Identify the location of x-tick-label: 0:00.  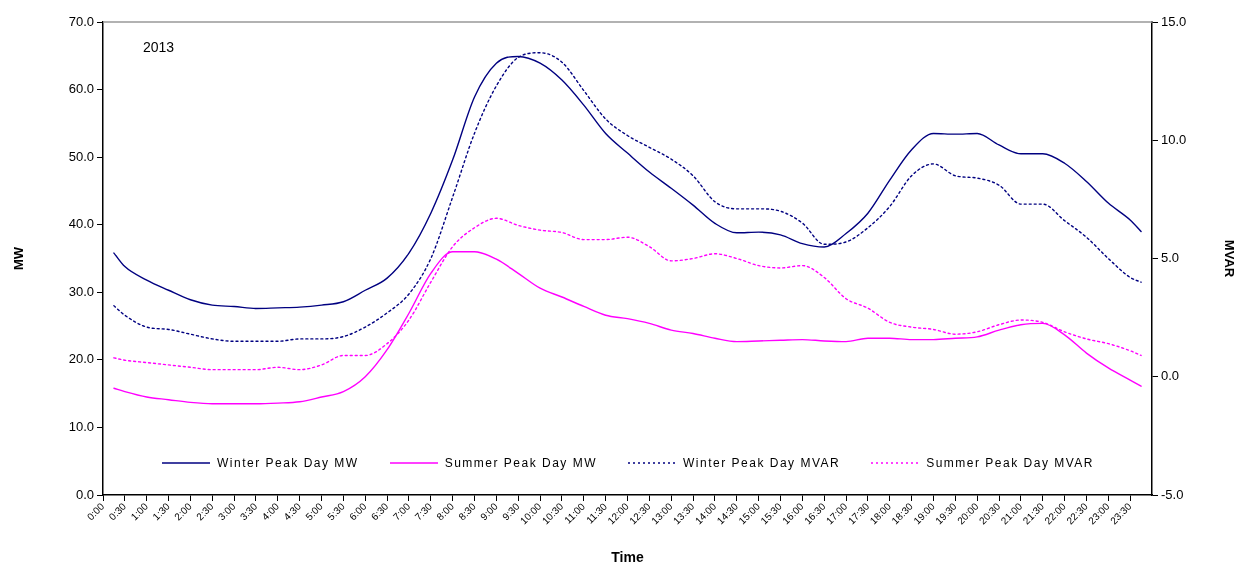
(95, 511).